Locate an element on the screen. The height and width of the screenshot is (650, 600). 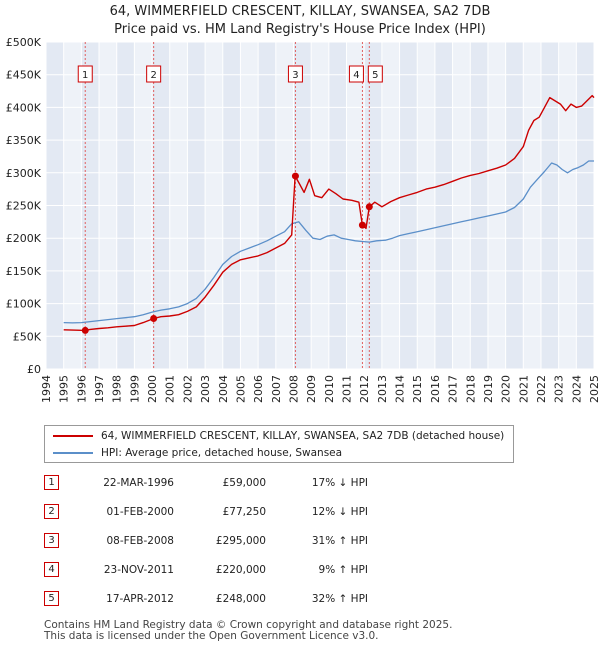
y-tick-label: £450K is located at coordinates (24, 75).